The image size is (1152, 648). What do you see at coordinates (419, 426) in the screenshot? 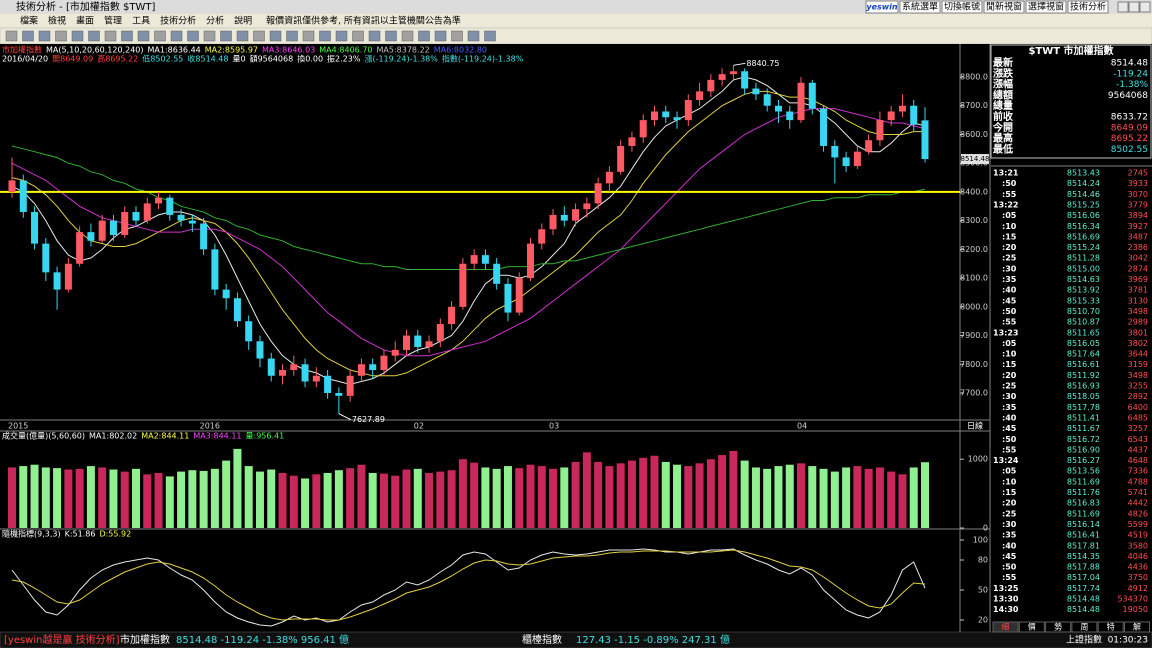
I see `x-tick-label: 02` at bounding box center [419, 426].